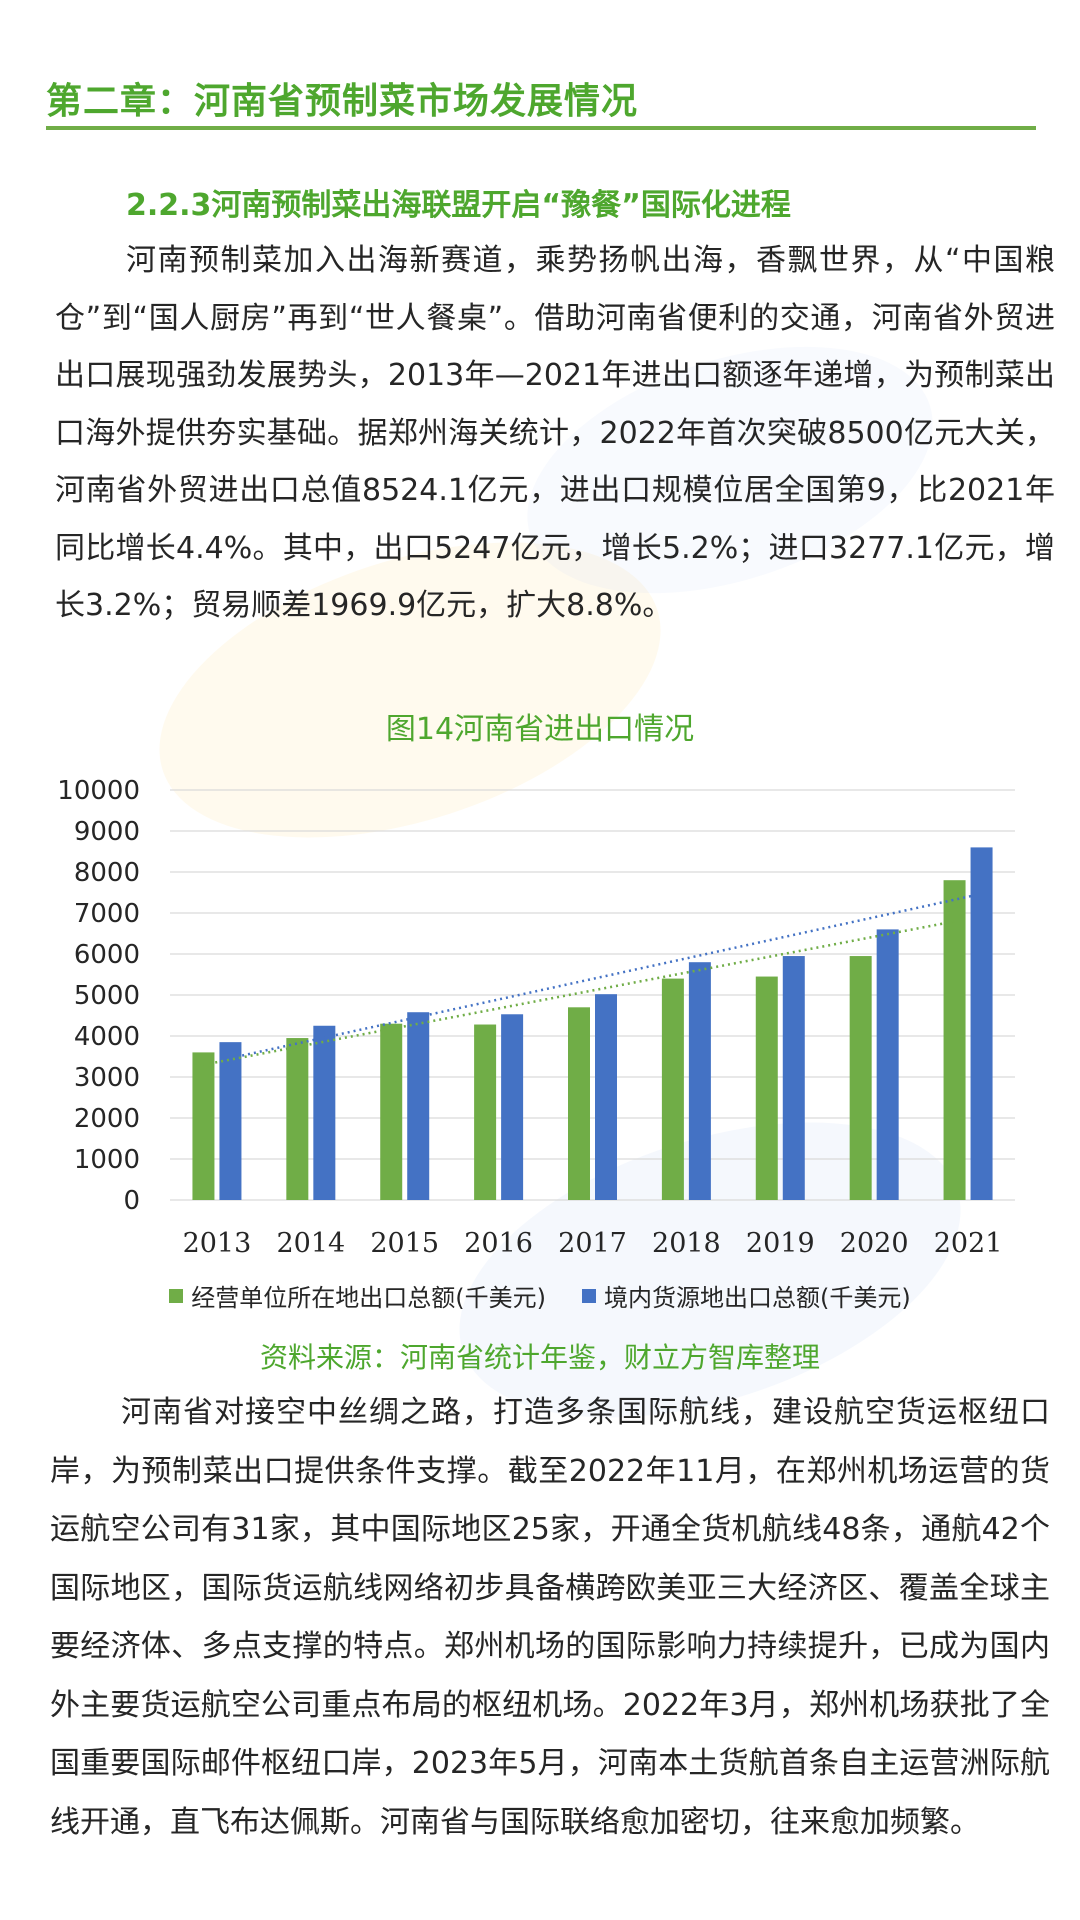 This screenshot has width=1080, height=1920. What do you see at coordinates (217, 1243) in the screenshot?
I see `x-tick-label: 2013` at bounding box center [217, 1243].